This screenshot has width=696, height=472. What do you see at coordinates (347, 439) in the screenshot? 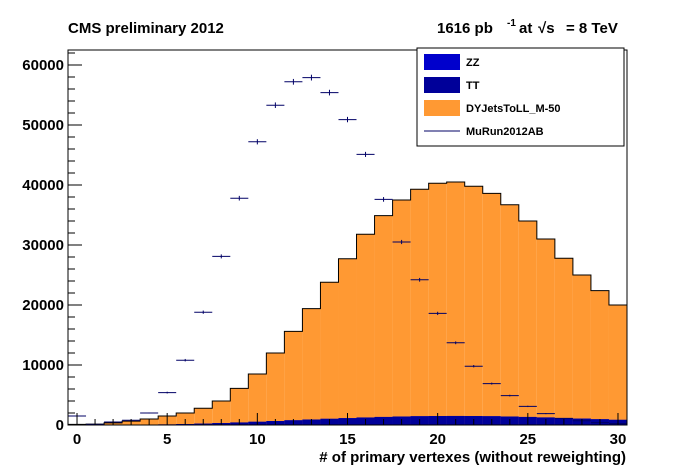
I see `x-tick-label: 15` at bounding box center [347, 439].